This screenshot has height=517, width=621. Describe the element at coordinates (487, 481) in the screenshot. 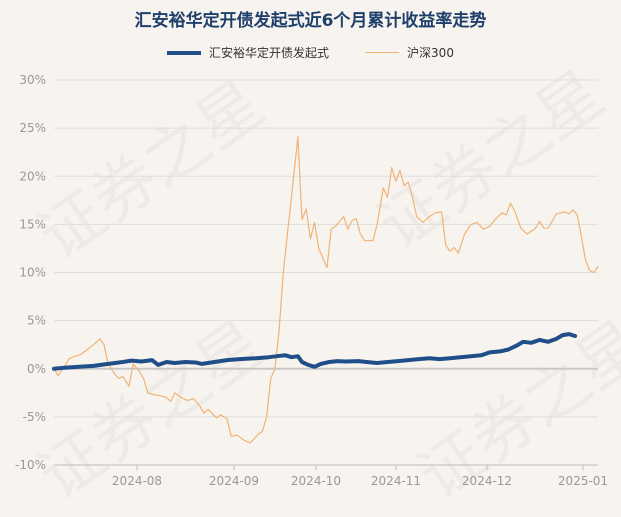

I see `x-tick-label: 2024-12` at that location.